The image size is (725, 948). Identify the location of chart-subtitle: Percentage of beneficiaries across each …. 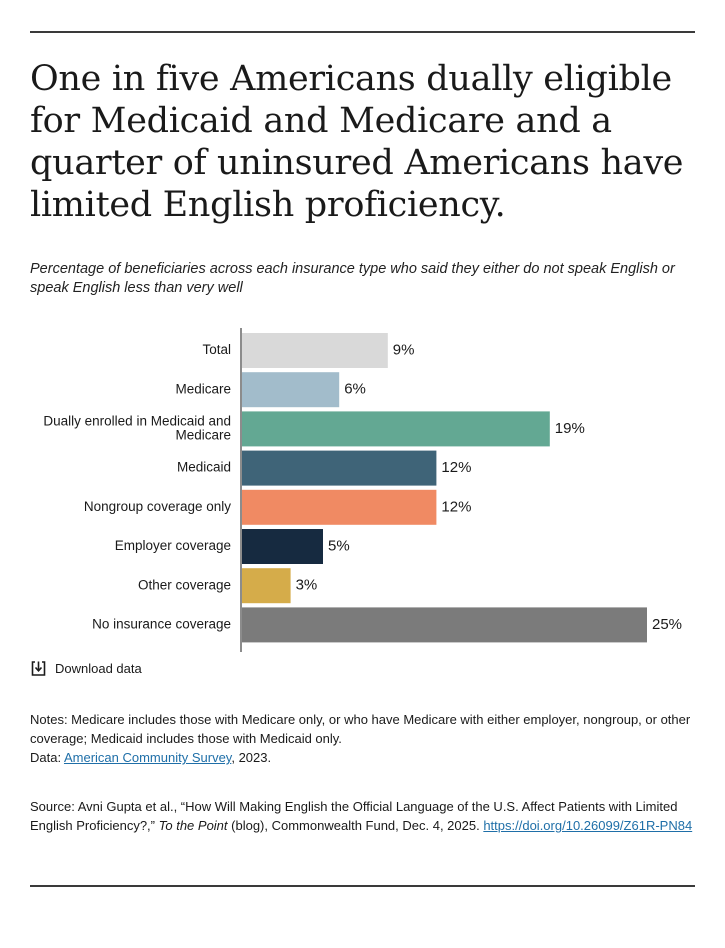
(352, 278).